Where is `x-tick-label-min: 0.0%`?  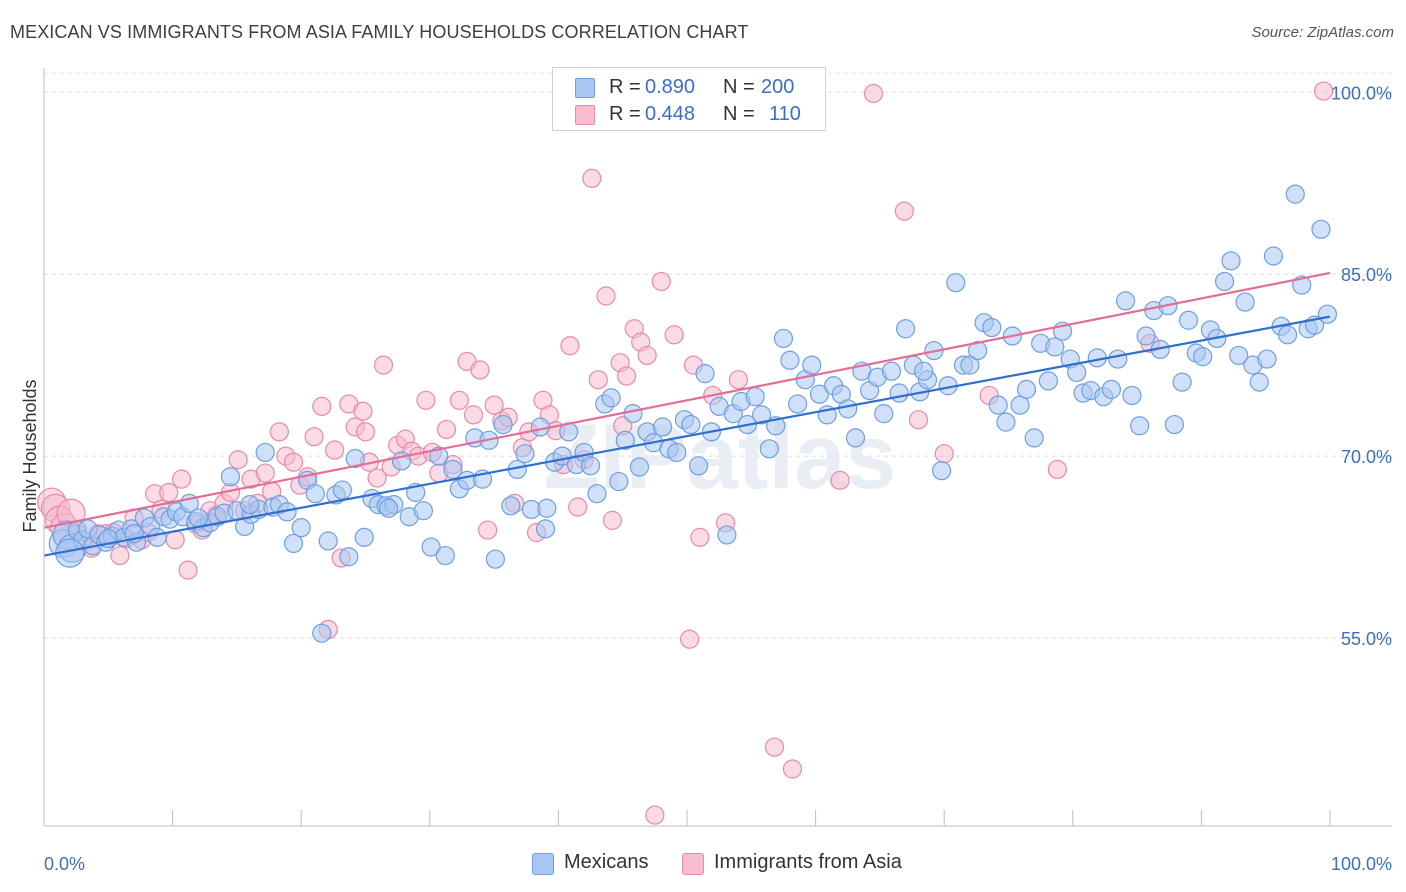
x-tick-label-min: 0.0% is located at coordinates (64, 864).